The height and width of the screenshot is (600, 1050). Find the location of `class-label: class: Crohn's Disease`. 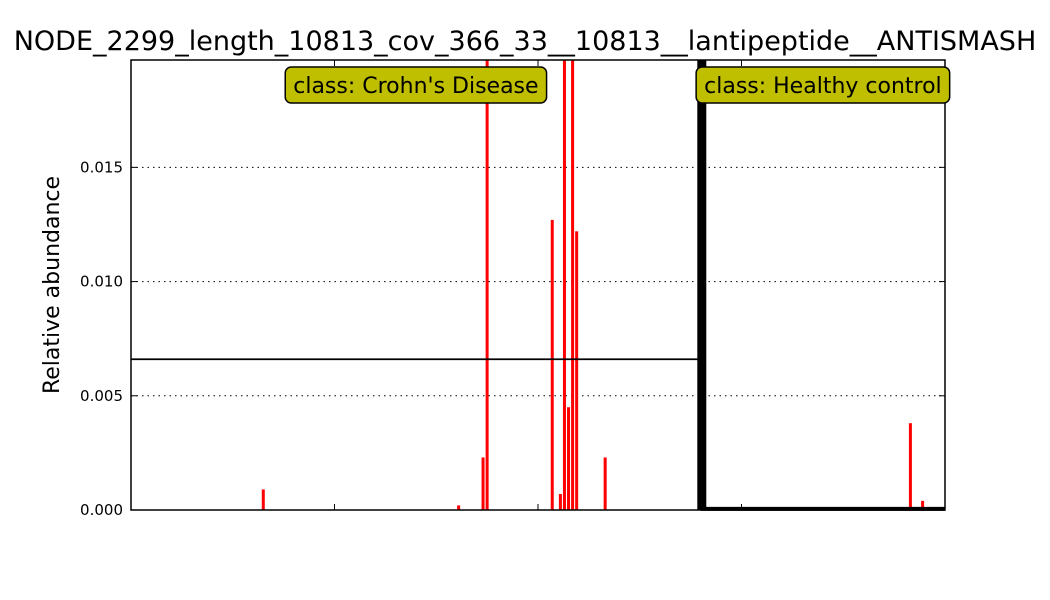

class-label: class: Crohn's Disease is located at coordinates (416, 85).